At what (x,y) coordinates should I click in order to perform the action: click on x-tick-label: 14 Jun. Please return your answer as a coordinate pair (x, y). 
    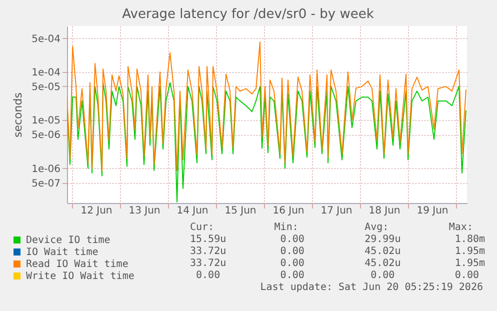
    Looking at the image, I should click on (192, 211).